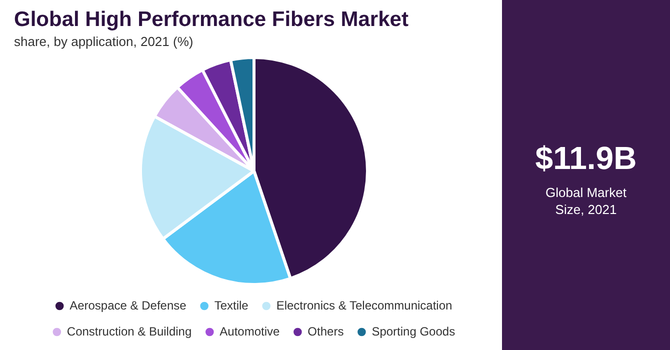 This screenshot has height=350, width=670. Describe the element at coordinates (128, 305) in the screenshot. I see `legend-label: Aerospace & Defense` at that location.